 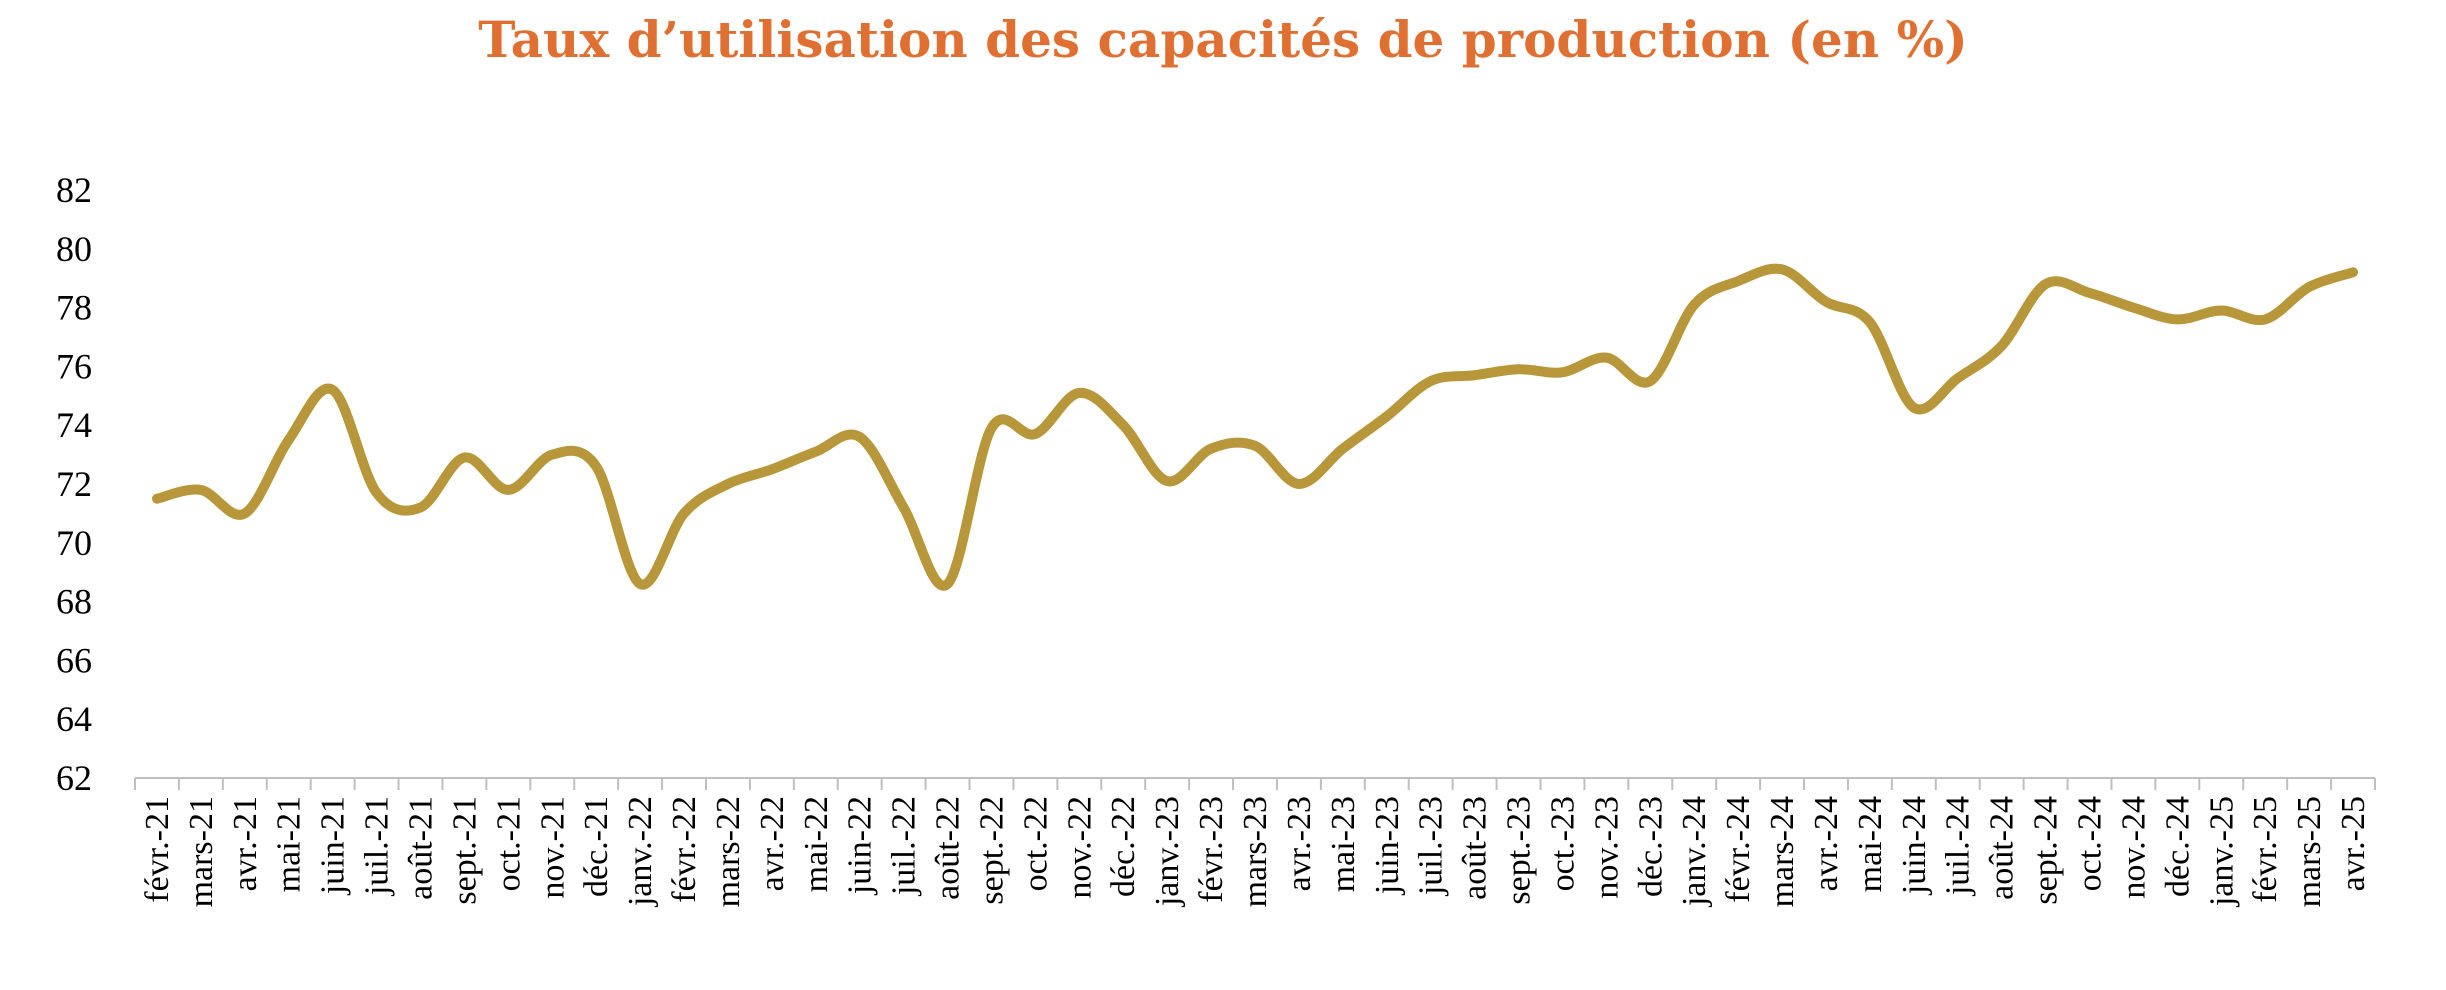 What do you see at coordinates (74, 602) in the screenshot?
I see `y-tick-label: 68` at bounding box center [74, 602].